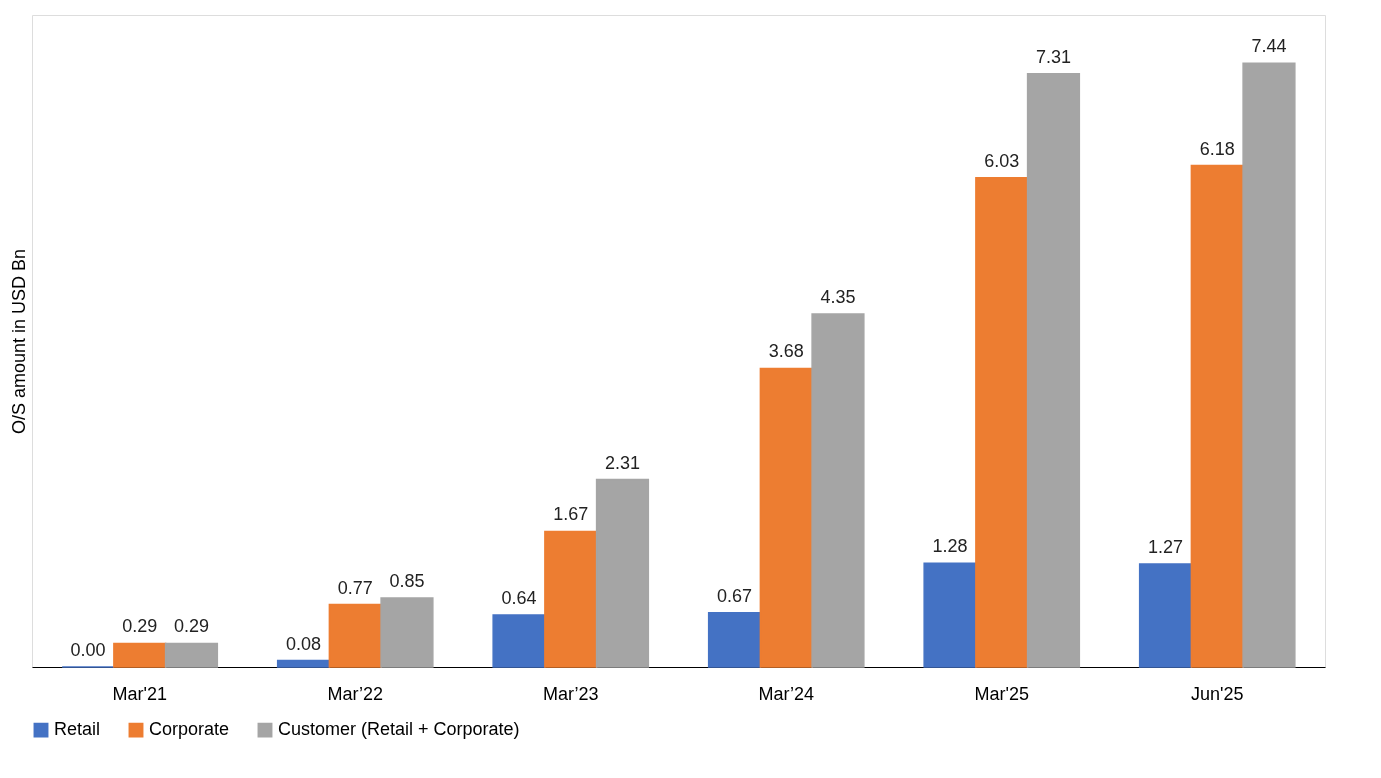 This screenshot has height=778, width=1381. What do you see at coordinates (407, 581) in the screenshot?
I see `data-label: 0.85` at bounding box center [407, 581].